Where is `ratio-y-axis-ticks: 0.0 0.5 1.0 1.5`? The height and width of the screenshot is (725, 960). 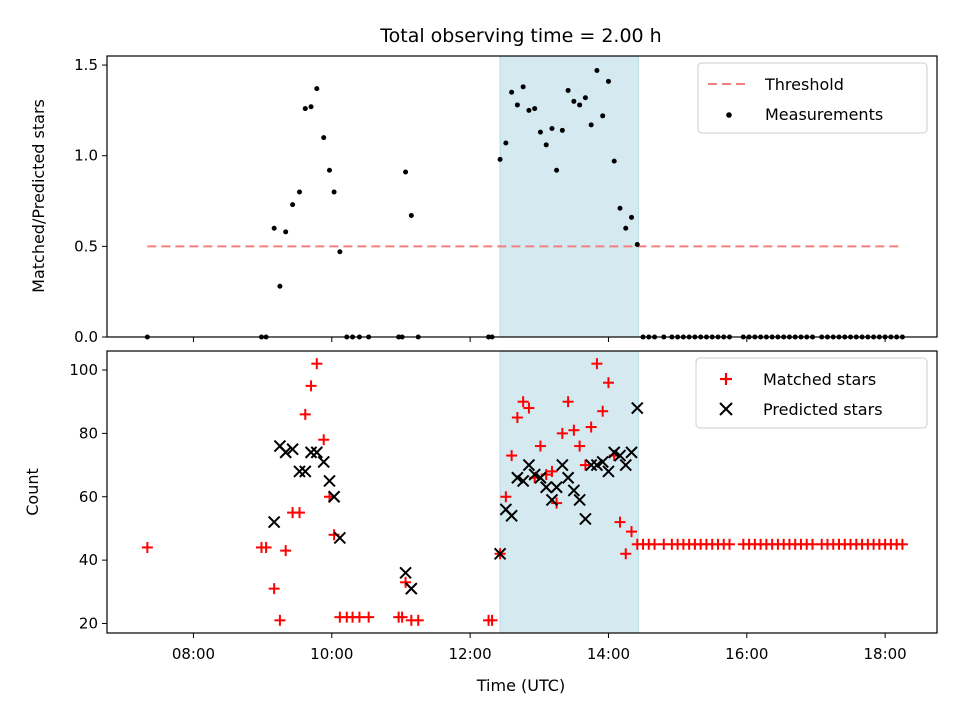
ratio-y-axis-ticks: 0.0 0.5 1.0 1.5 is located at coordinates (90, 201).